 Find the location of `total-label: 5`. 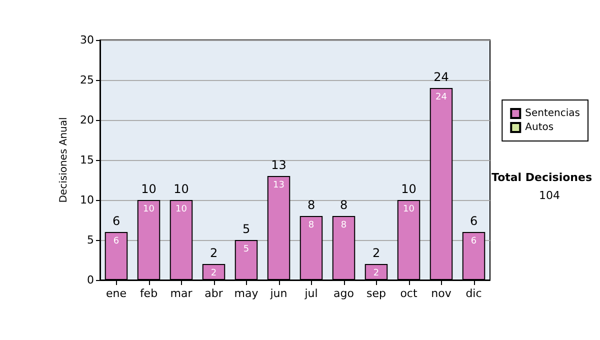

total-label: 5 is located at coordinates (246, 229).